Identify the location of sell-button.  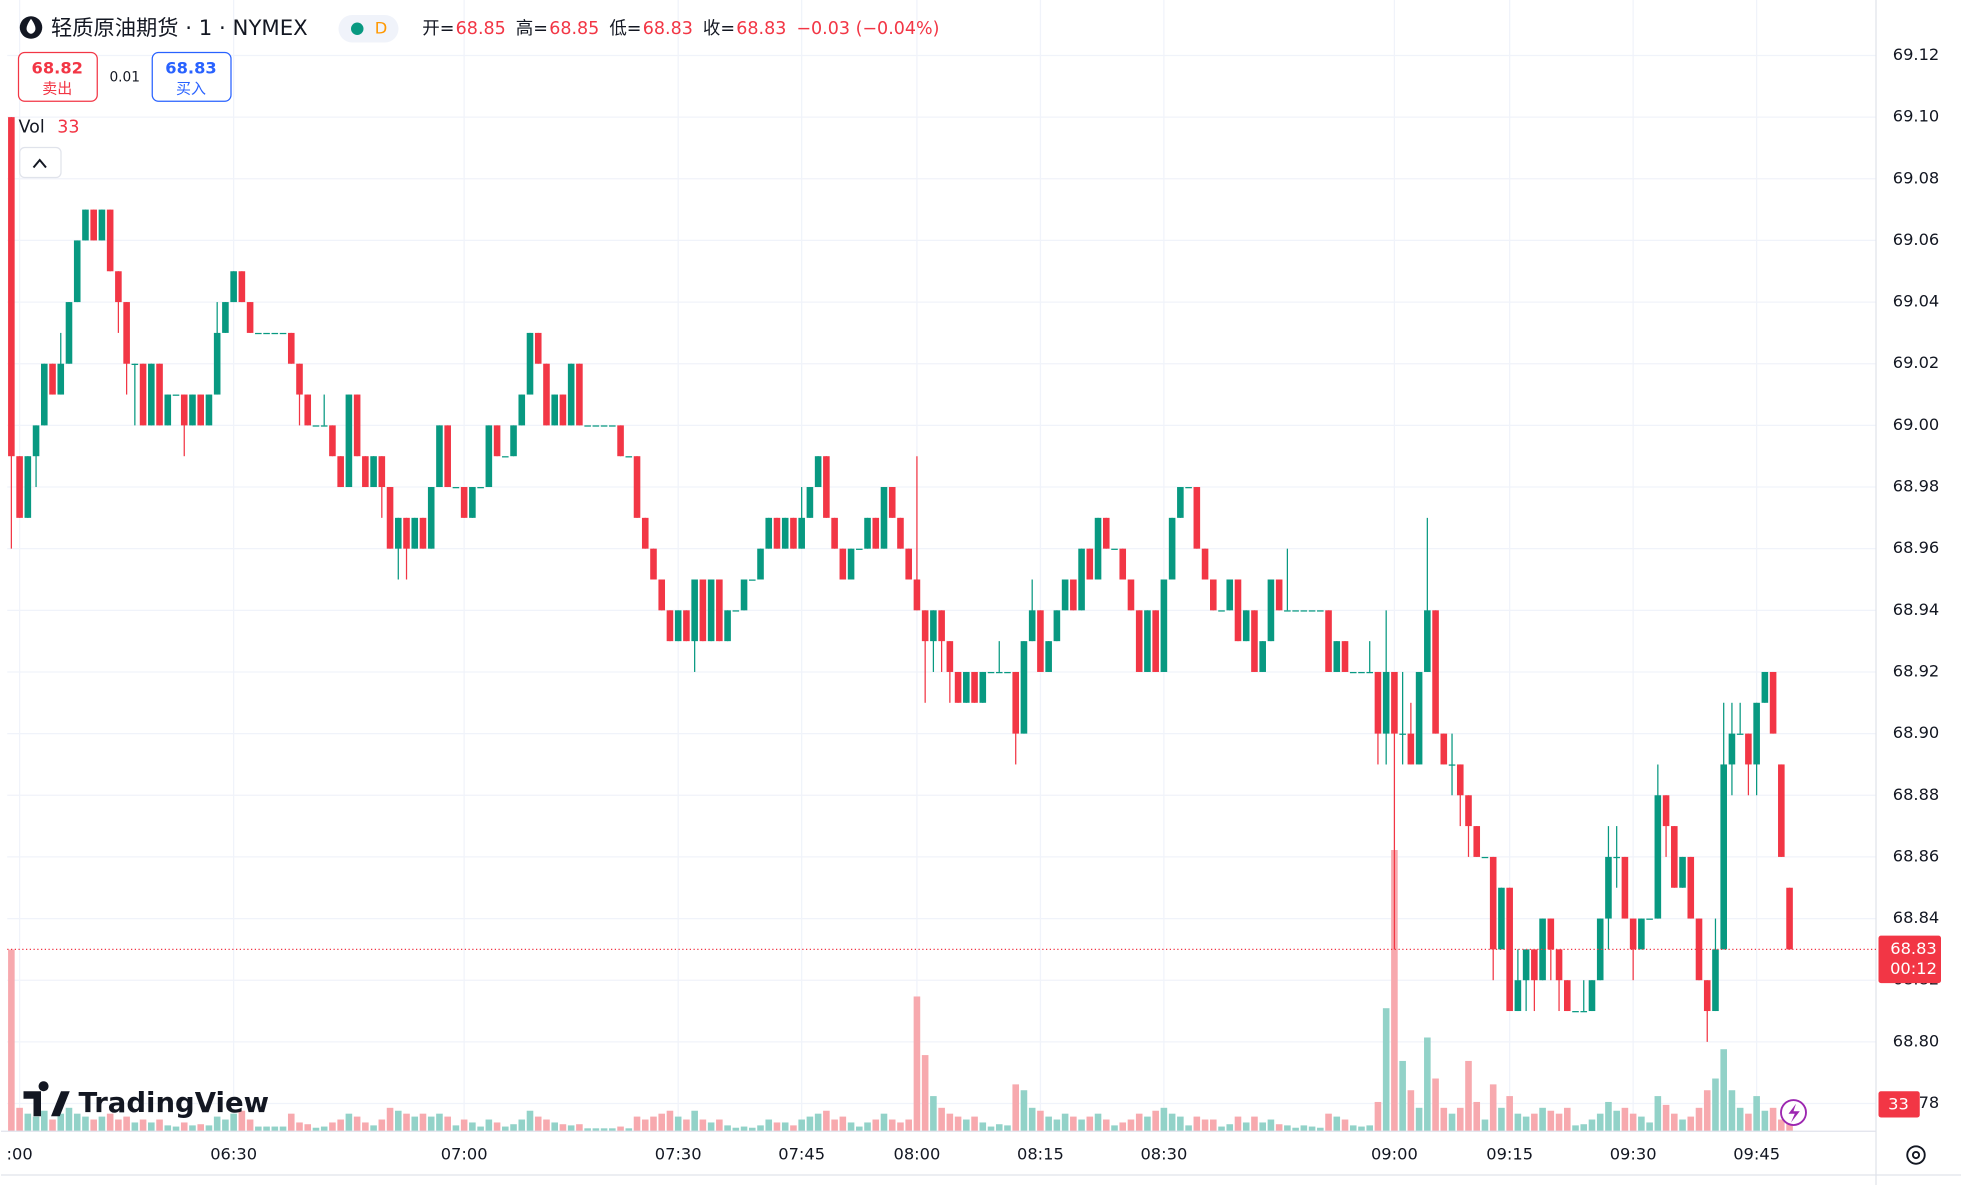
(57, 76).